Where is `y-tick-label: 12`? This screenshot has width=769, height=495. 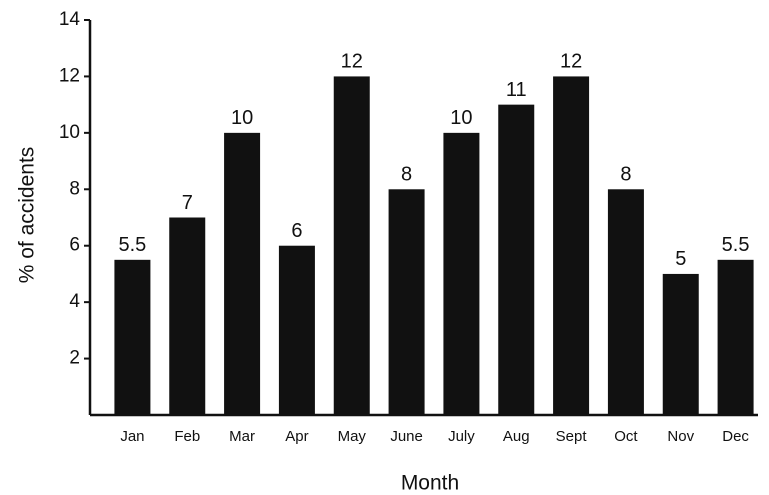
y-tick-label: 12 is located at coordinates (69, 75).